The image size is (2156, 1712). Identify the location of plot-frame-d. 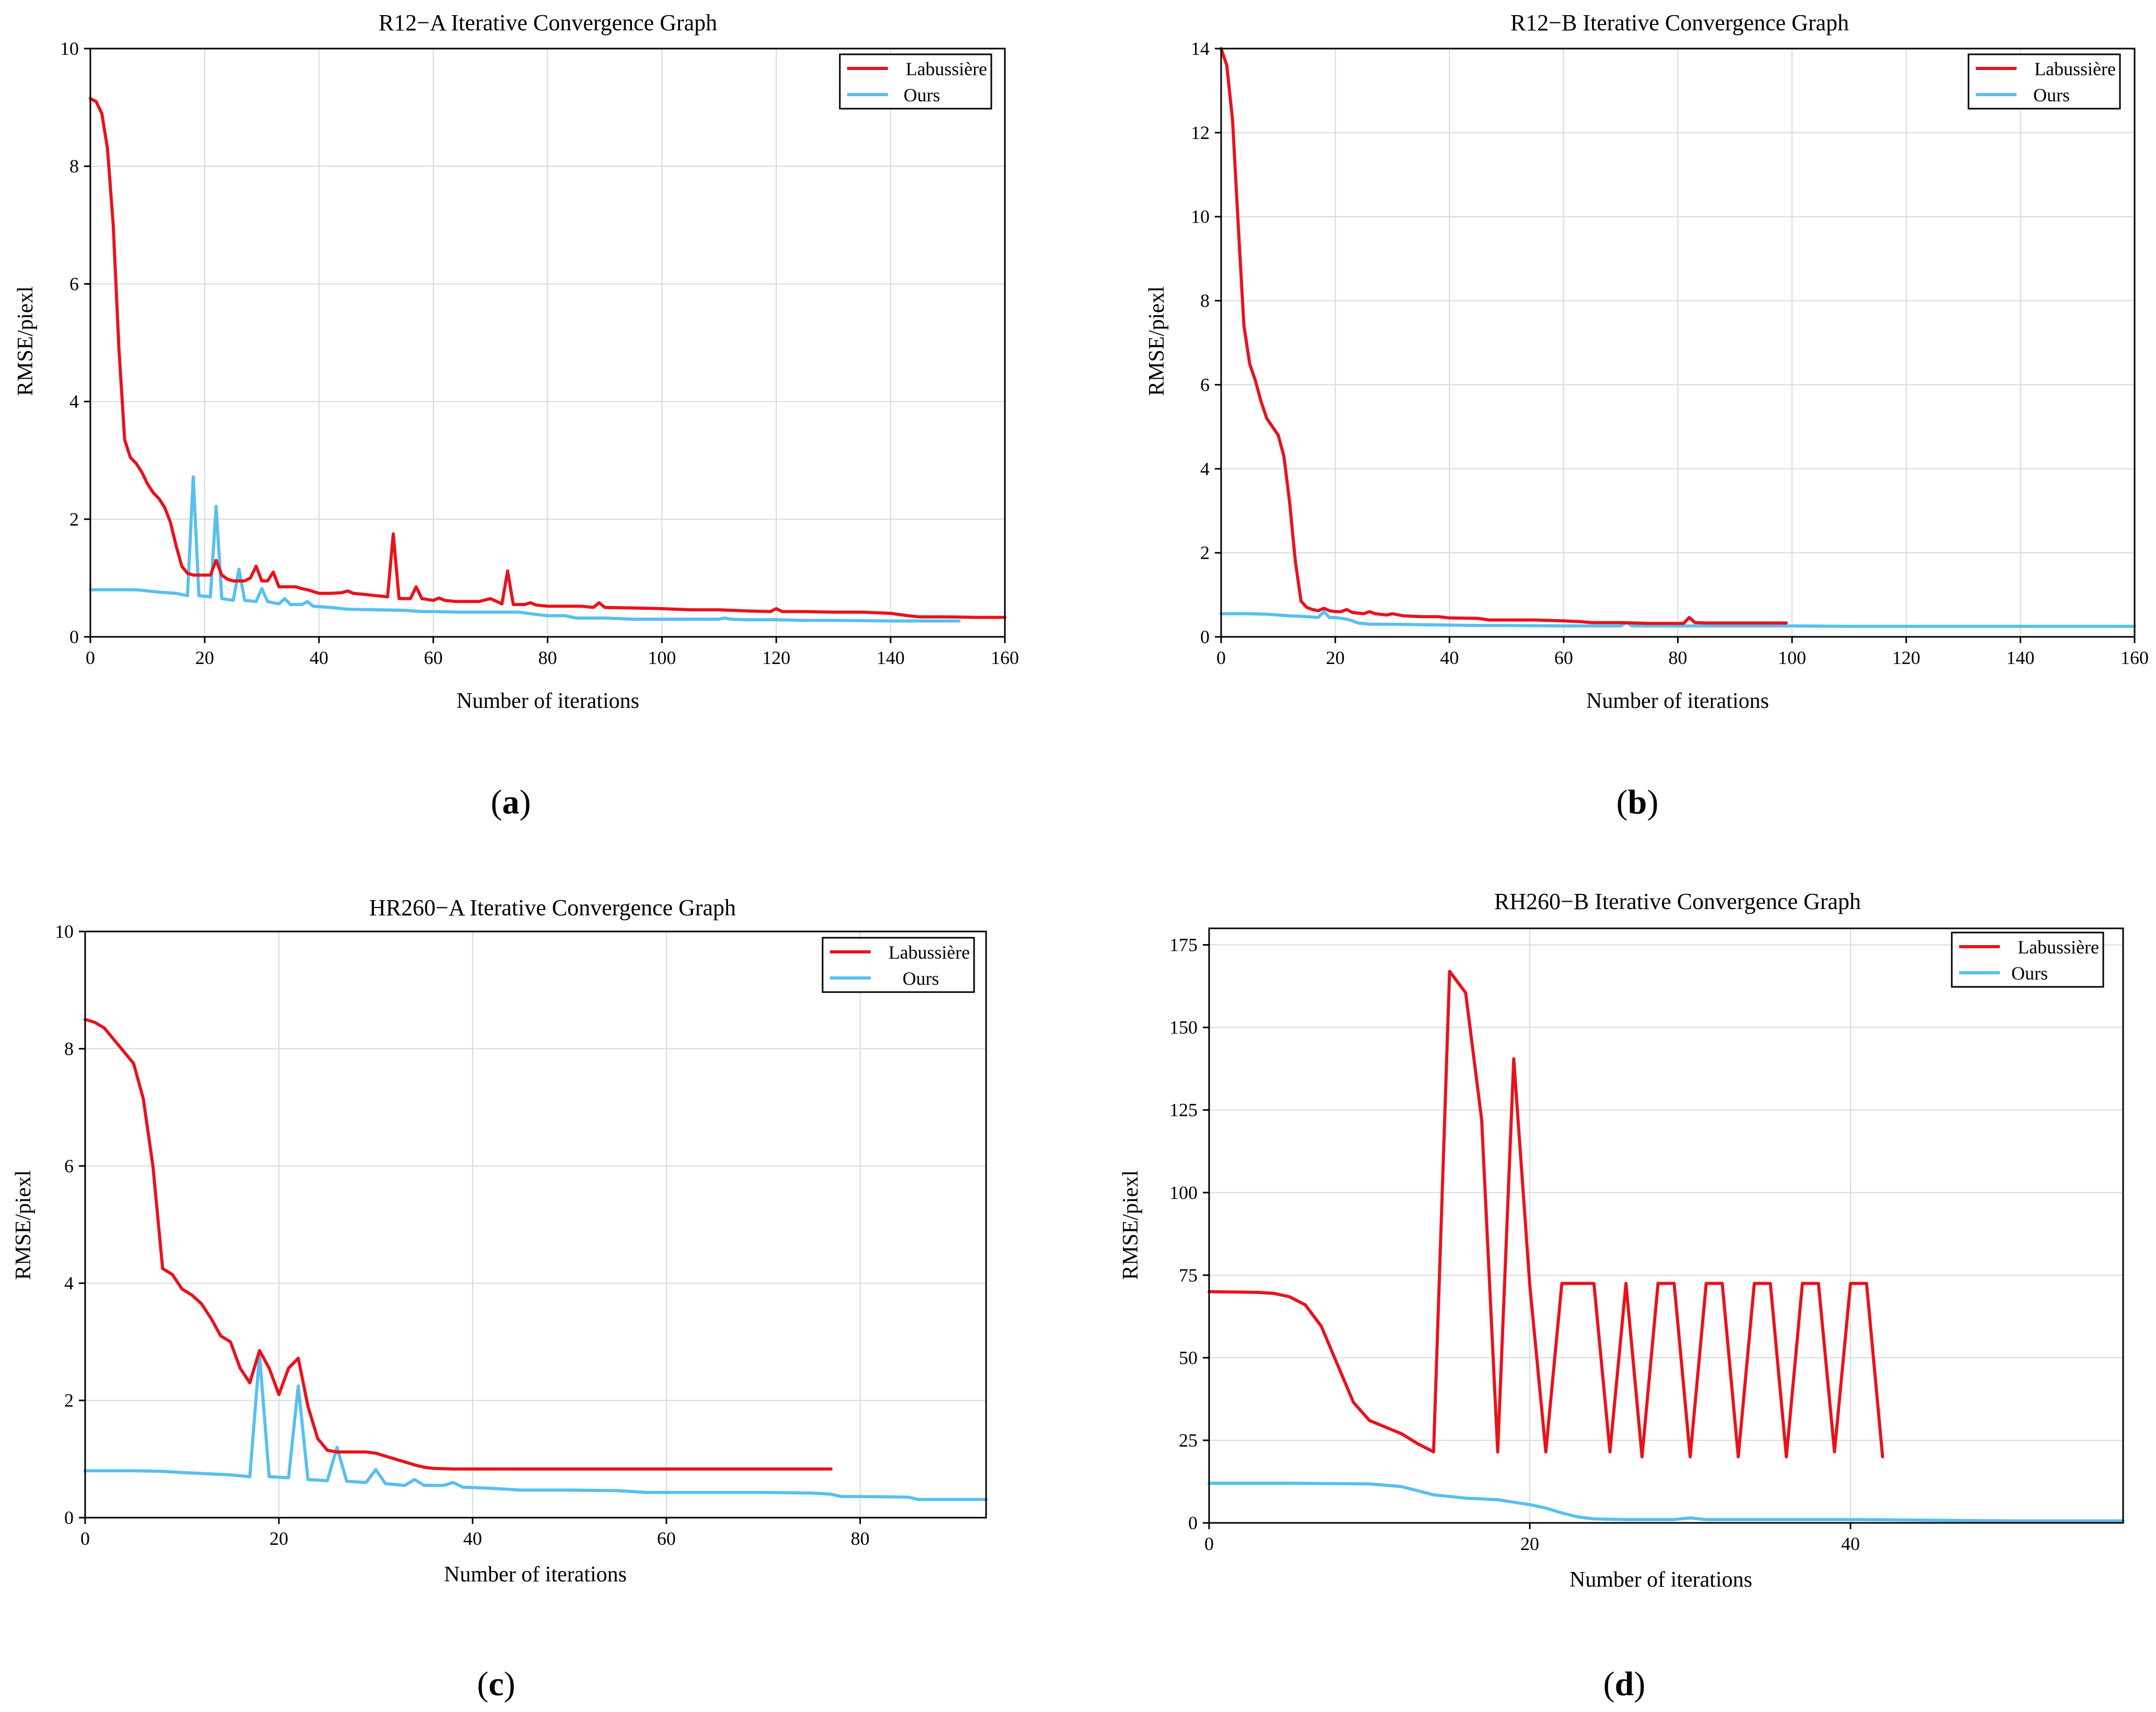
(1666, 1225).